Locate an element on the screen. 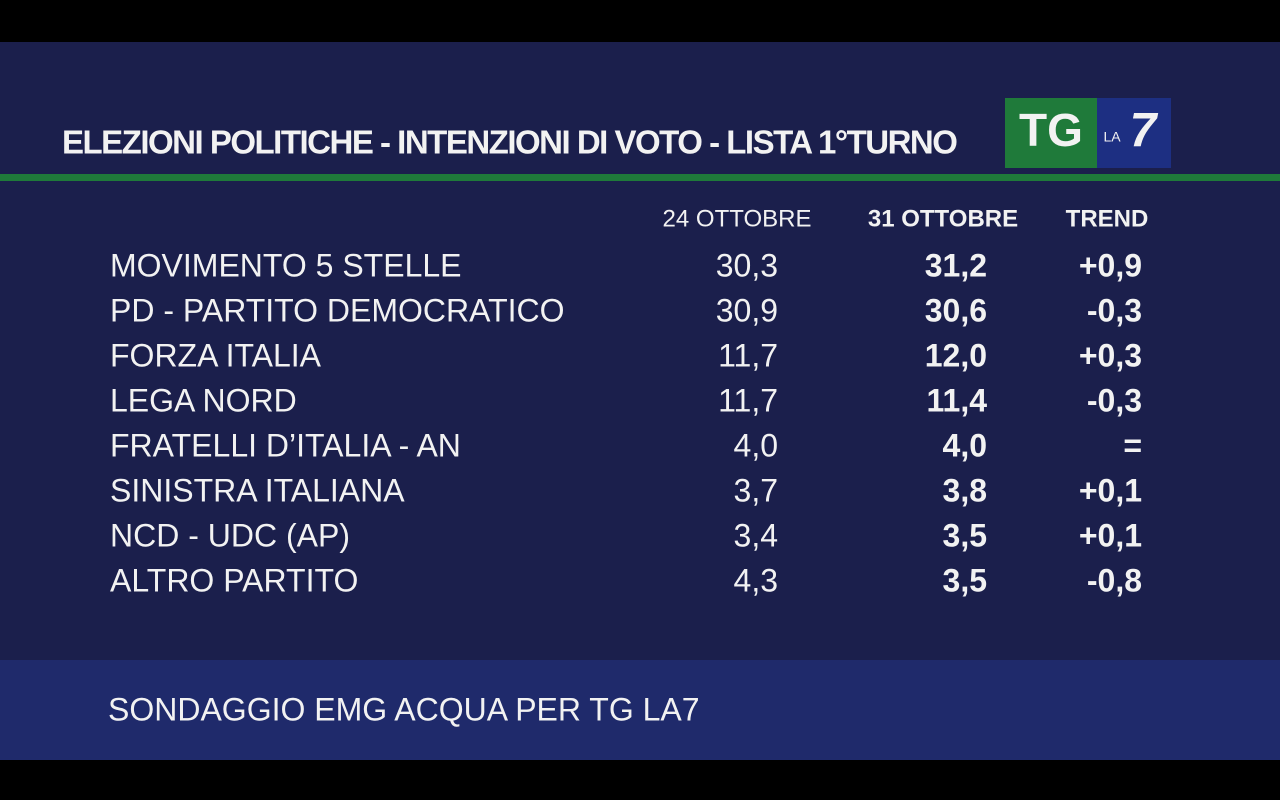  logo-la: LA is located at coordinates (1112, 137).